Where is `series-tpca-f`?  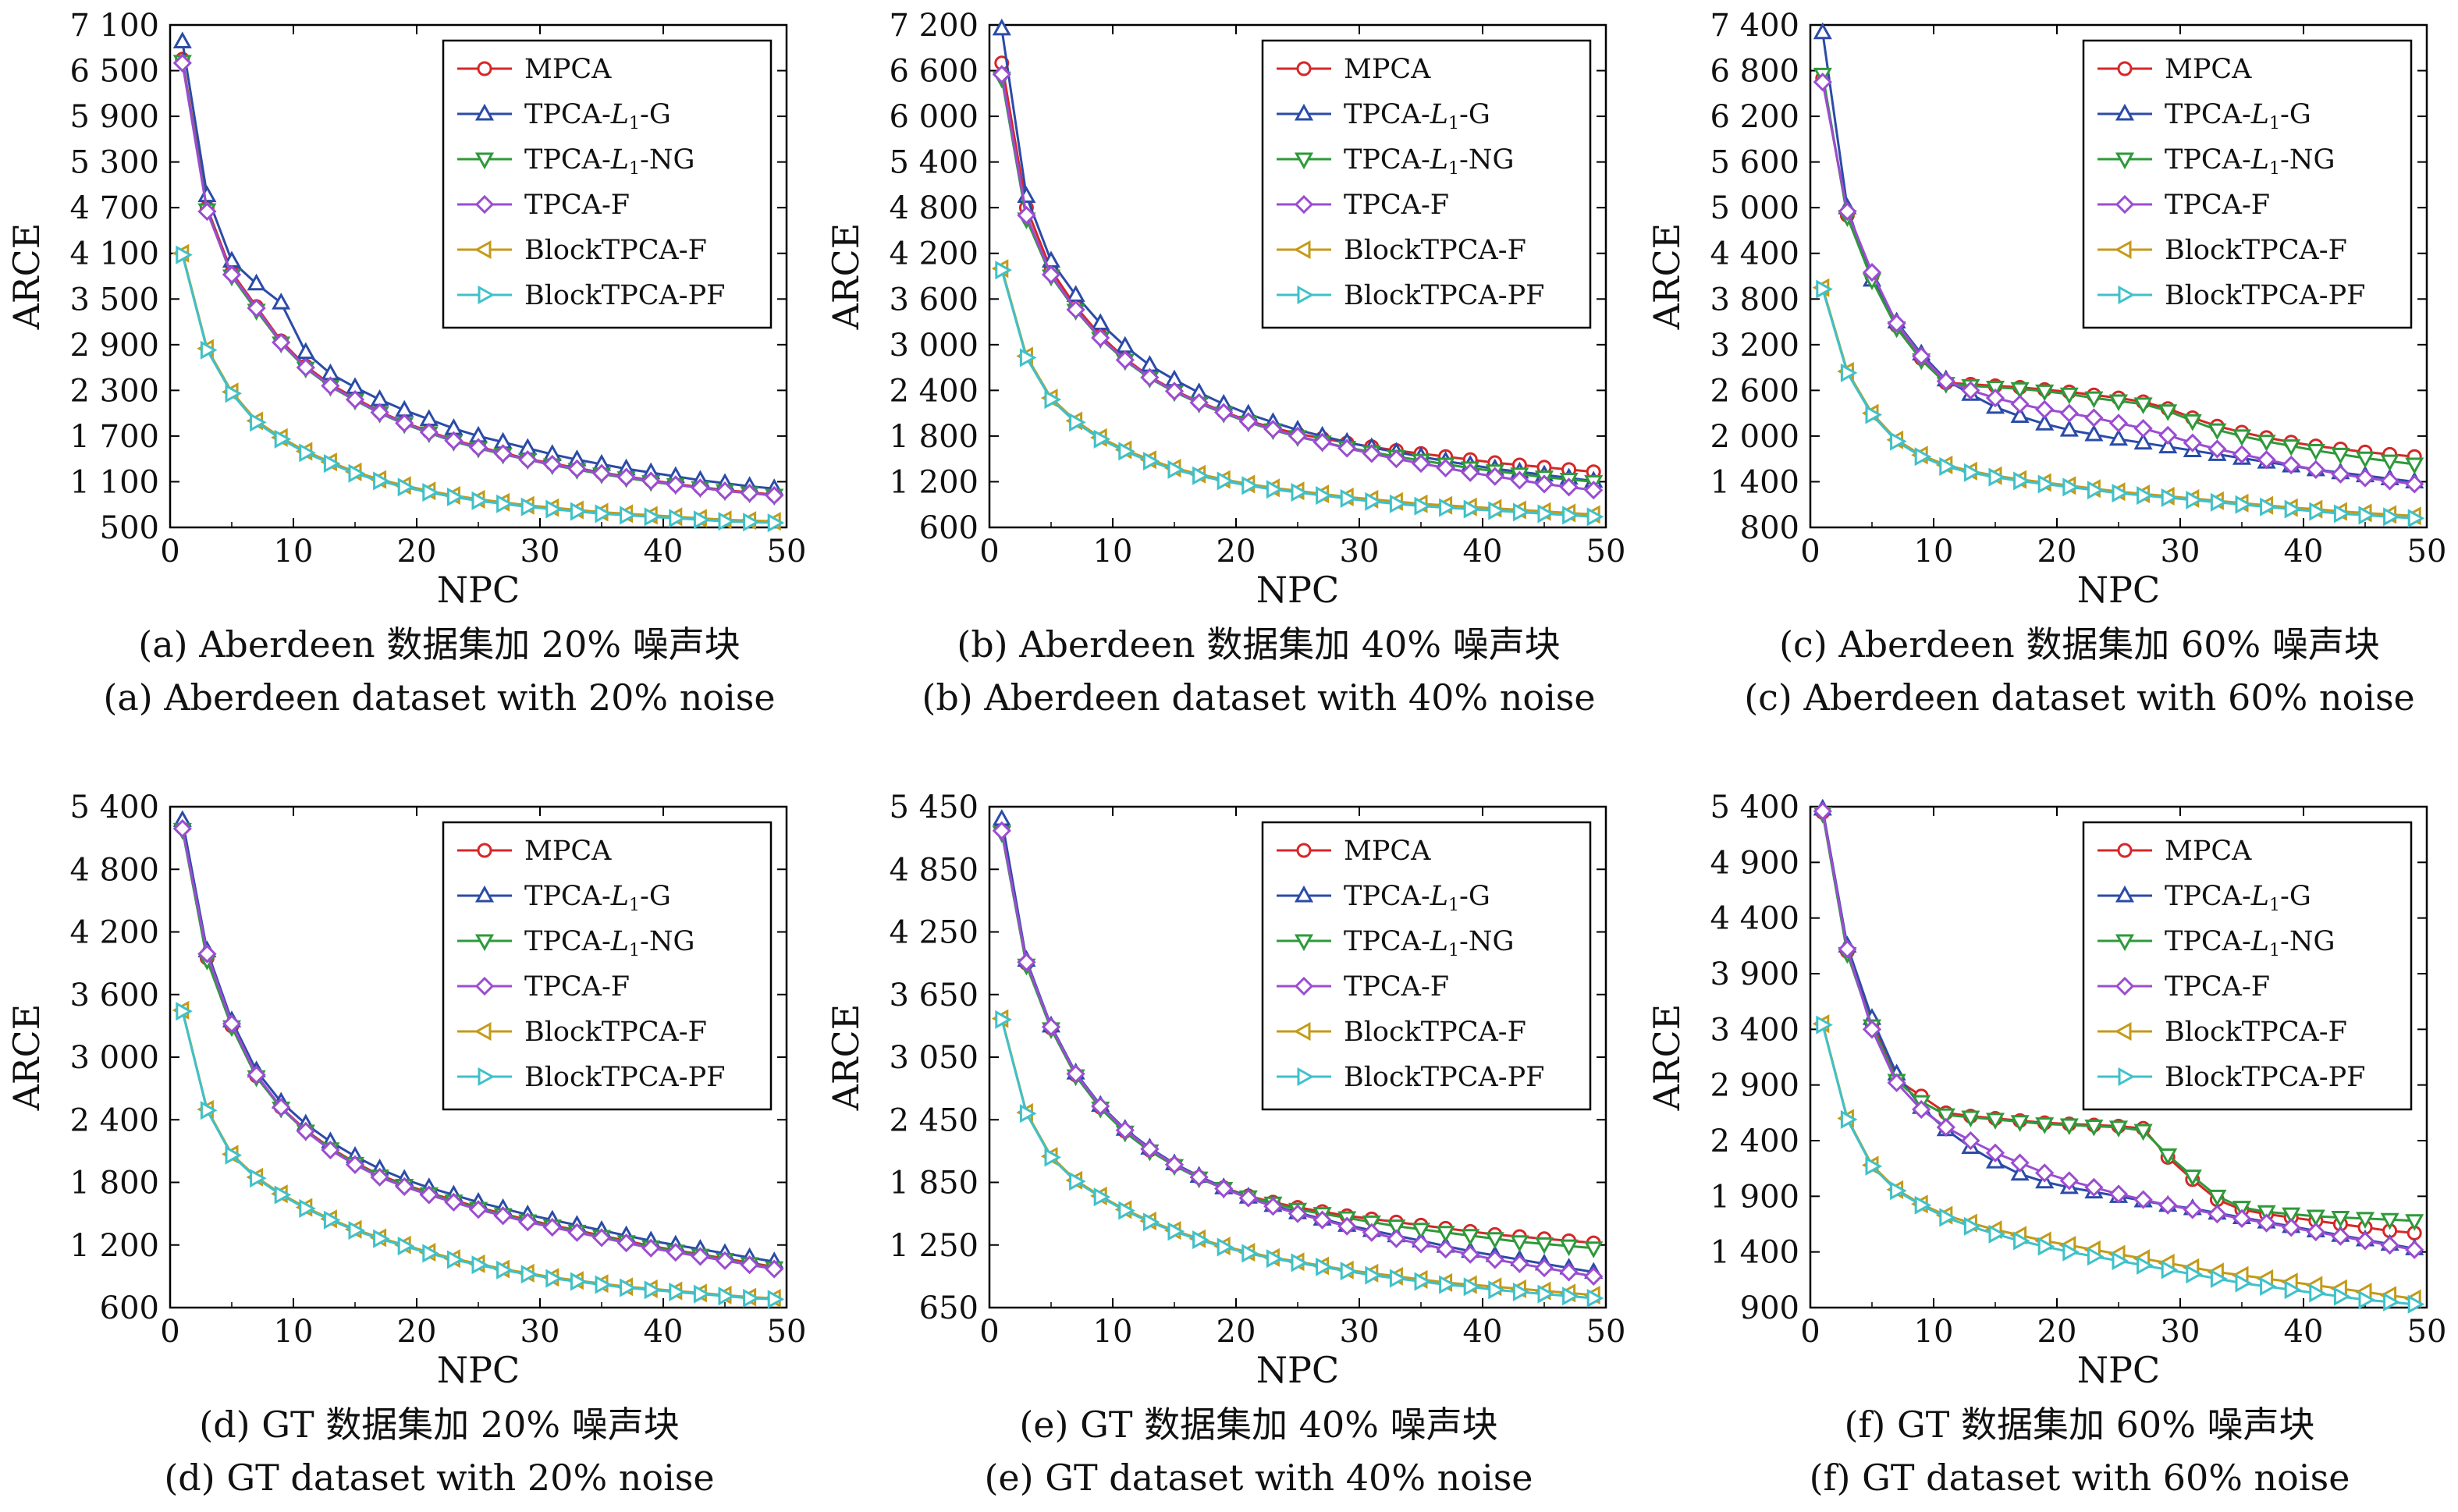
series-tpca-f is located at coordinates (478, 279).